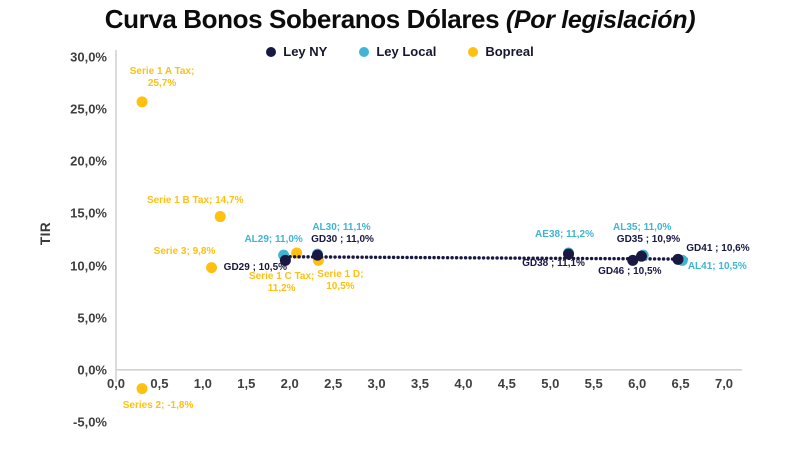 The height and width of the screenshot is (449, 800). Describe the element at coordinates (633, 260) in the screenshot. I see `data-point-gd46` at that location.